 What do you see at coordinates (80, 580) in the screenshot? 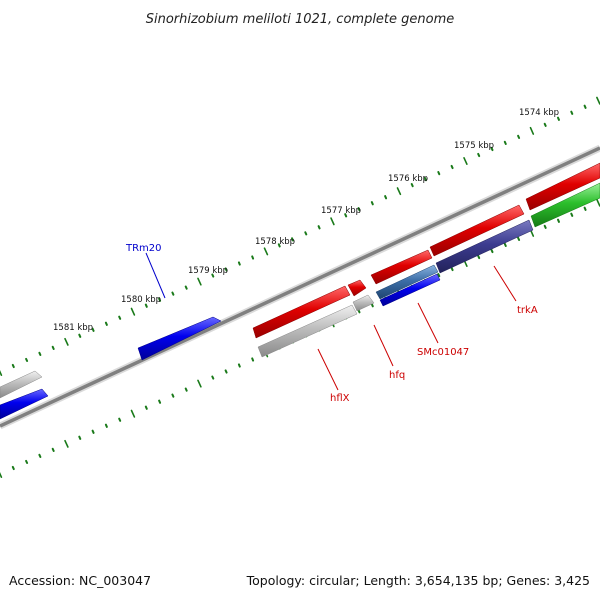
I see `accession-label: Accession: NC_003047` at bounding box center [80, 580].